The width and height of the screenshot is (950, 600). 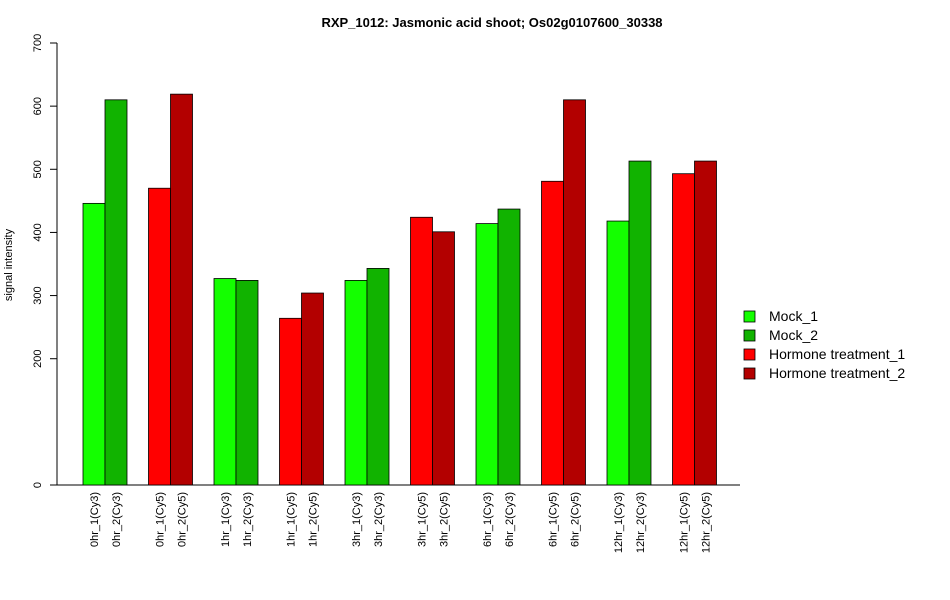 I want to click on y-tick-label: 0, so click(x=38, y=485).